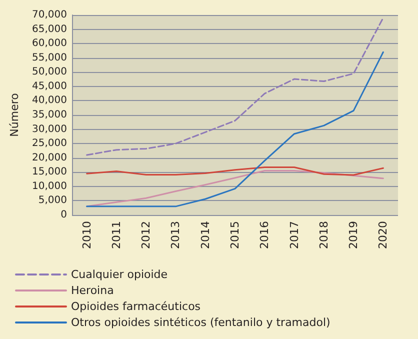 This screenshot has height=339, width=418. What do you see at coordinates (49, 115) in the screenshot?
I see `y-tick-label: 35,000` at bounding box center [49, 115].